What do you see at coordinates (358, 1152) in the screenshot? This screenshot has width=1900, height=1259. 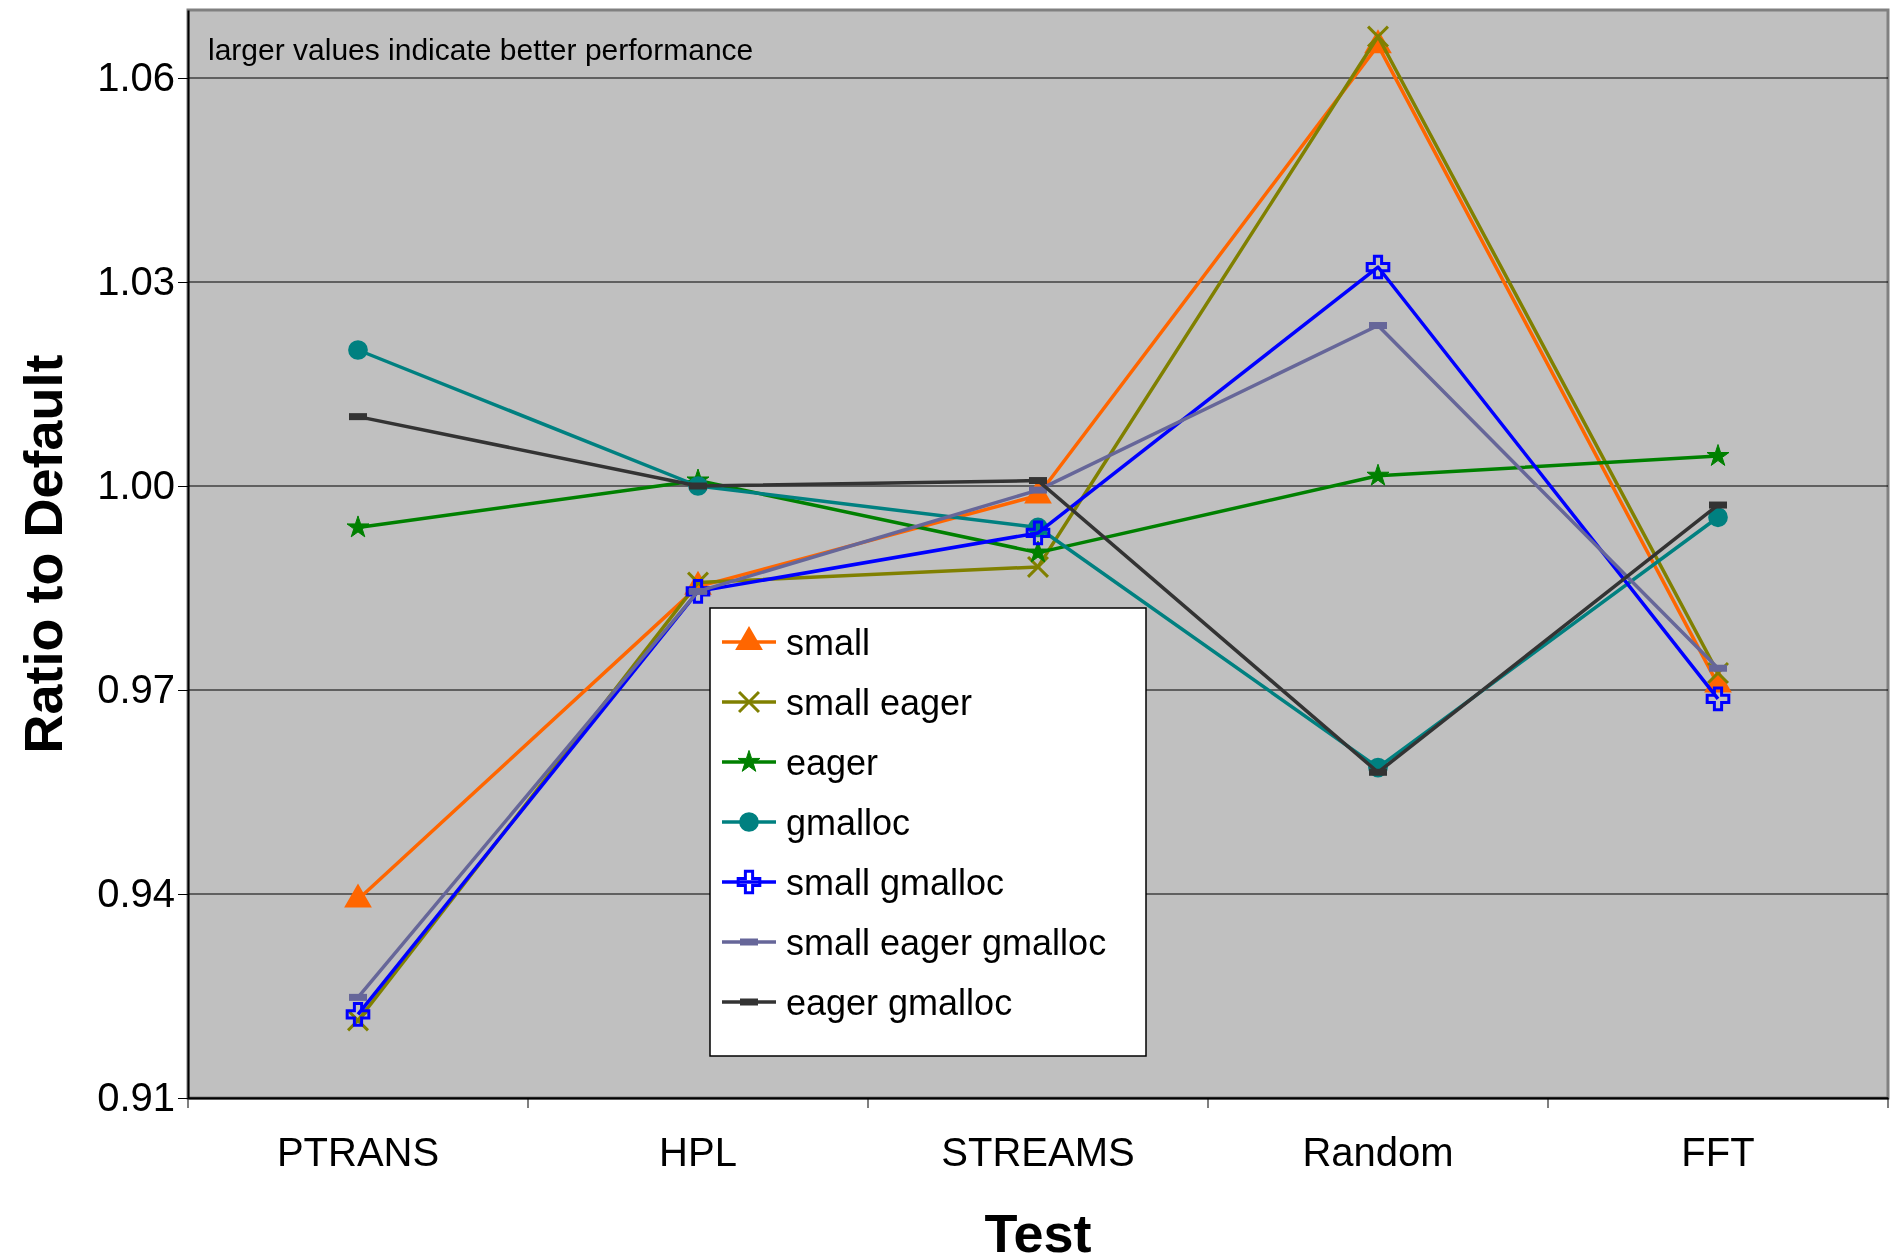 I see `x-tick-label: PTRANS` at bounding box center [358, 1152].